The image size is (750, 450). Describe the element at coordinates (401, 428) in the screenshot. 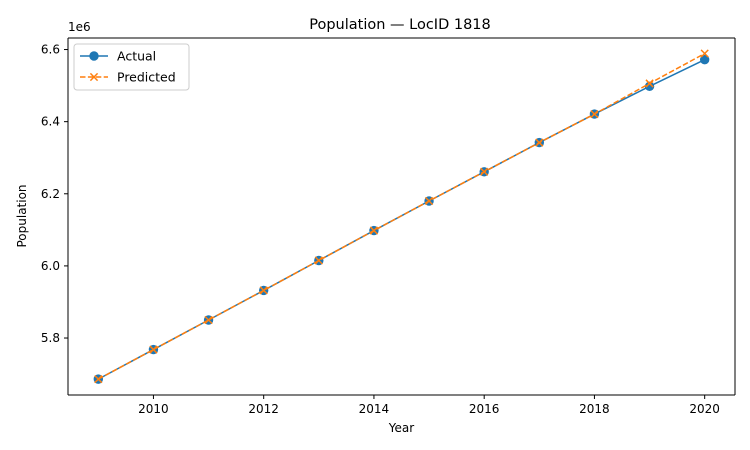

I see `x-axis-label: Year` at that location.